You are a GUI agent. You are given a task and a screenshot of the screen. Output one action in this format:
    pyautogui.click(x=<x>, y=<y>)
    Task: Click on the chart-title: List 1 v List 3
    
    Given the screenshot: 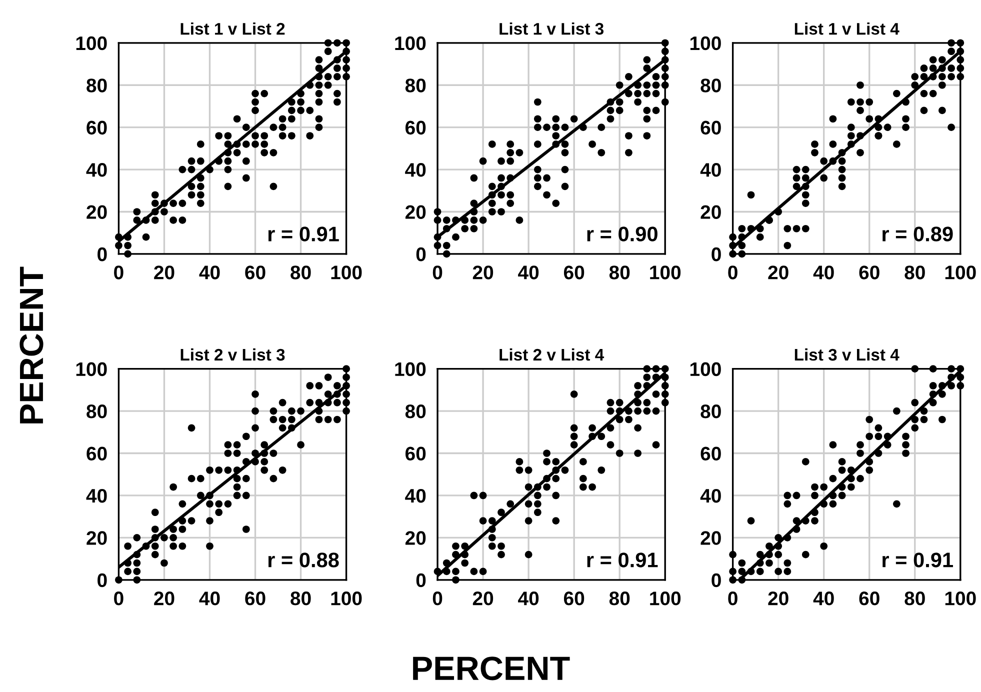 What is the action you would take?
    pyautogui.click(x=552, y=28)
    